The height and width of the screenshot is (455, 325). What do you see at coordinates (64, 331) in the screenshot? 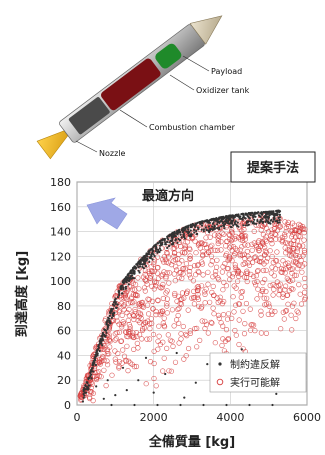
I see `y-tick-label: 60` at bounding box center [64, 331].